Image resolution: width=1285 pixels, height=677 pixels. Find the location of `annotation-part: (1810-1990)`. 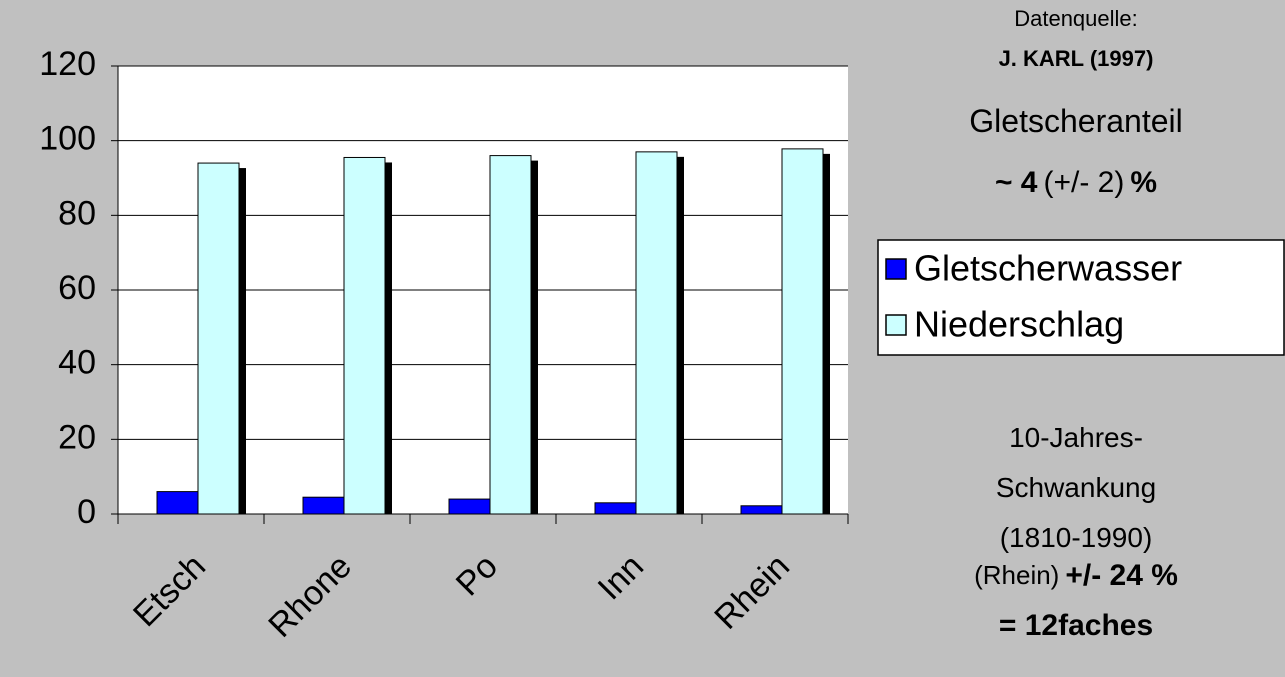

annotation-part: (1810-1990) is located at coordinates (1076, 537).